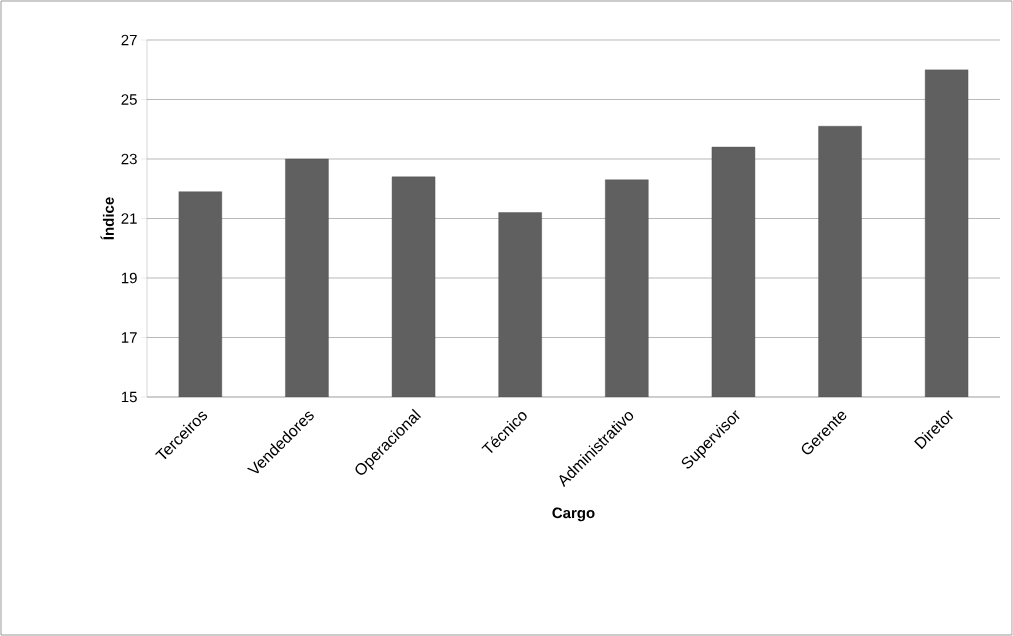 This screenshot has height=636, width=1013. Describe the element at coordinates (129, 218) in the screenshot. I see `y-tick-label: 21` at that location.